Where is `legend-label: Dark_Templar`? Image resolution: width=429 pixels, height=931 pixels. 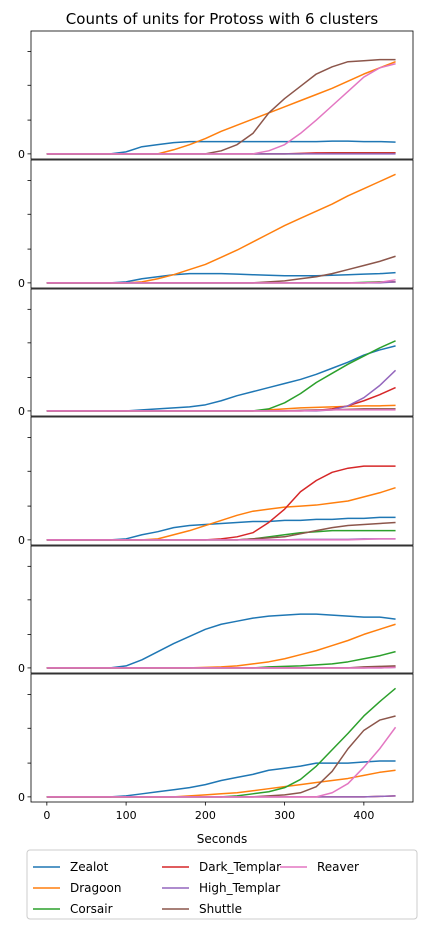
legend-label: Dark_Templar is located at coordinates (240, 867).